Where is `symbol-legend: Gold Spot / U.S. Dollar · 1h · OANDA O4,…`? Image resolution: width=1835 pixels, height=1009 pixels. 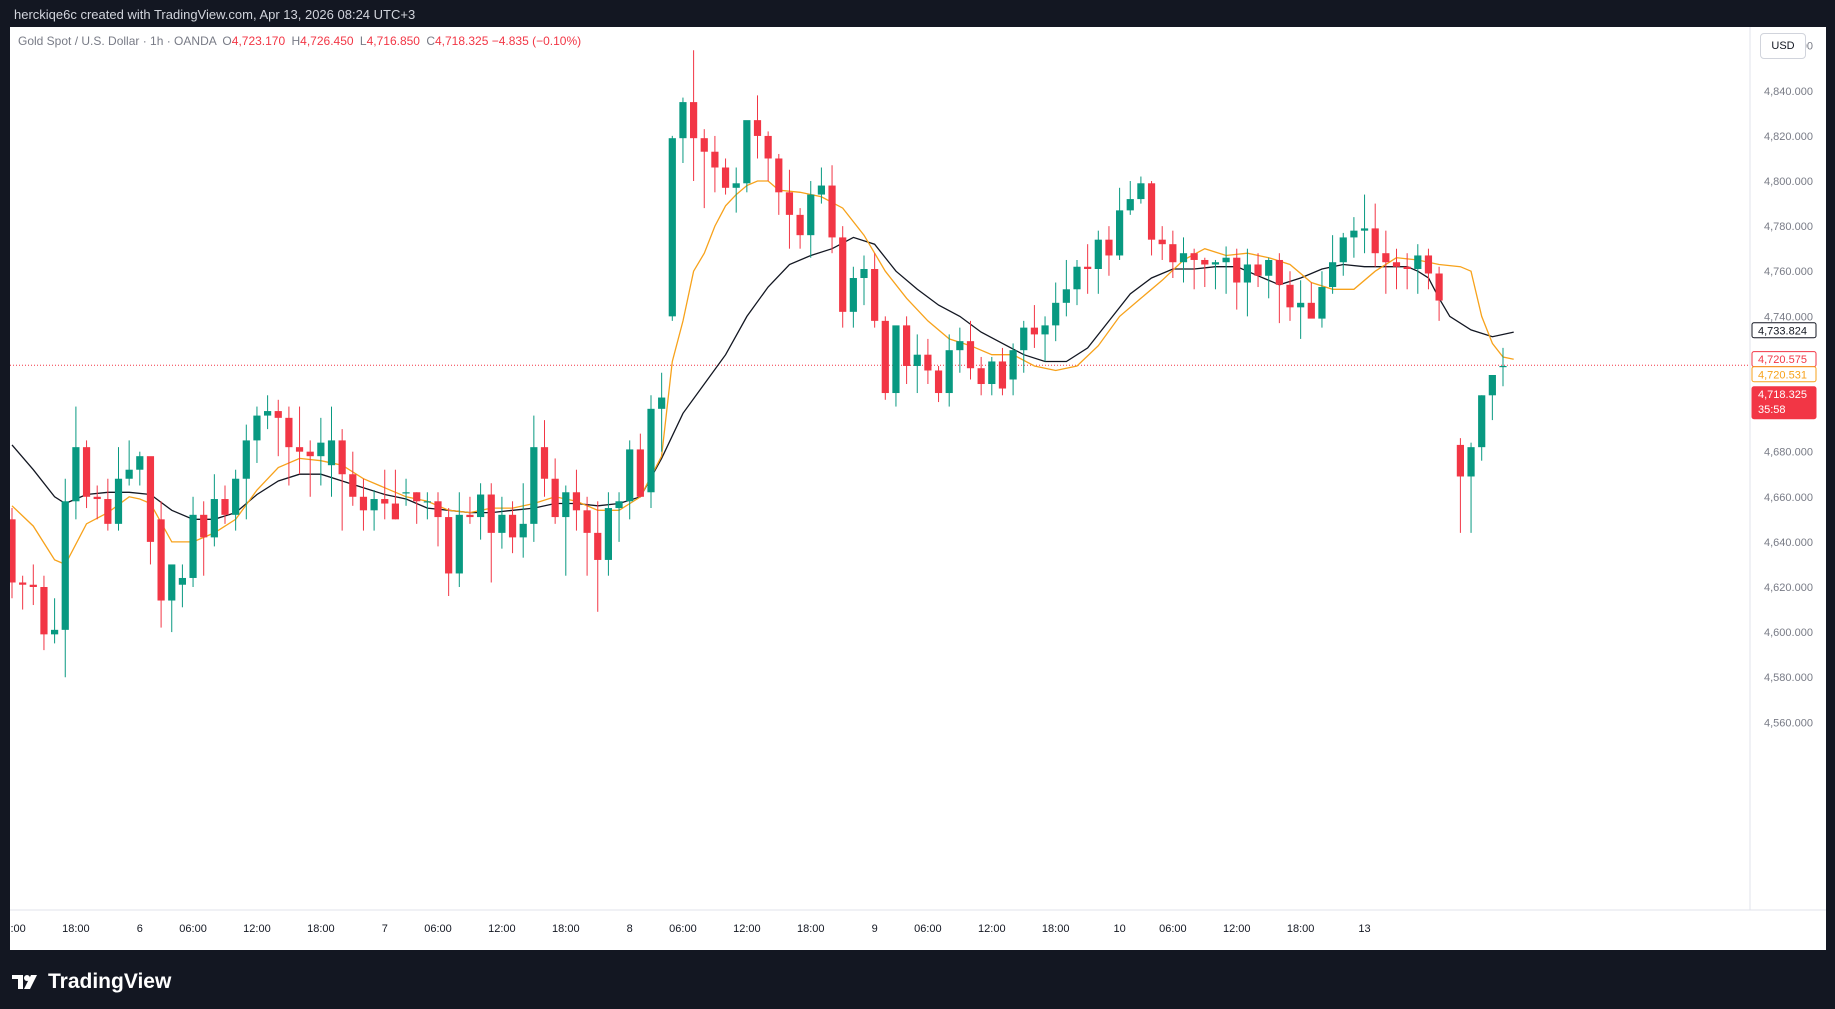 symbol-legend: Gold Spot / U.S. Dollar · 1h · OANDA O4,… is located at coordinates (299, 41).